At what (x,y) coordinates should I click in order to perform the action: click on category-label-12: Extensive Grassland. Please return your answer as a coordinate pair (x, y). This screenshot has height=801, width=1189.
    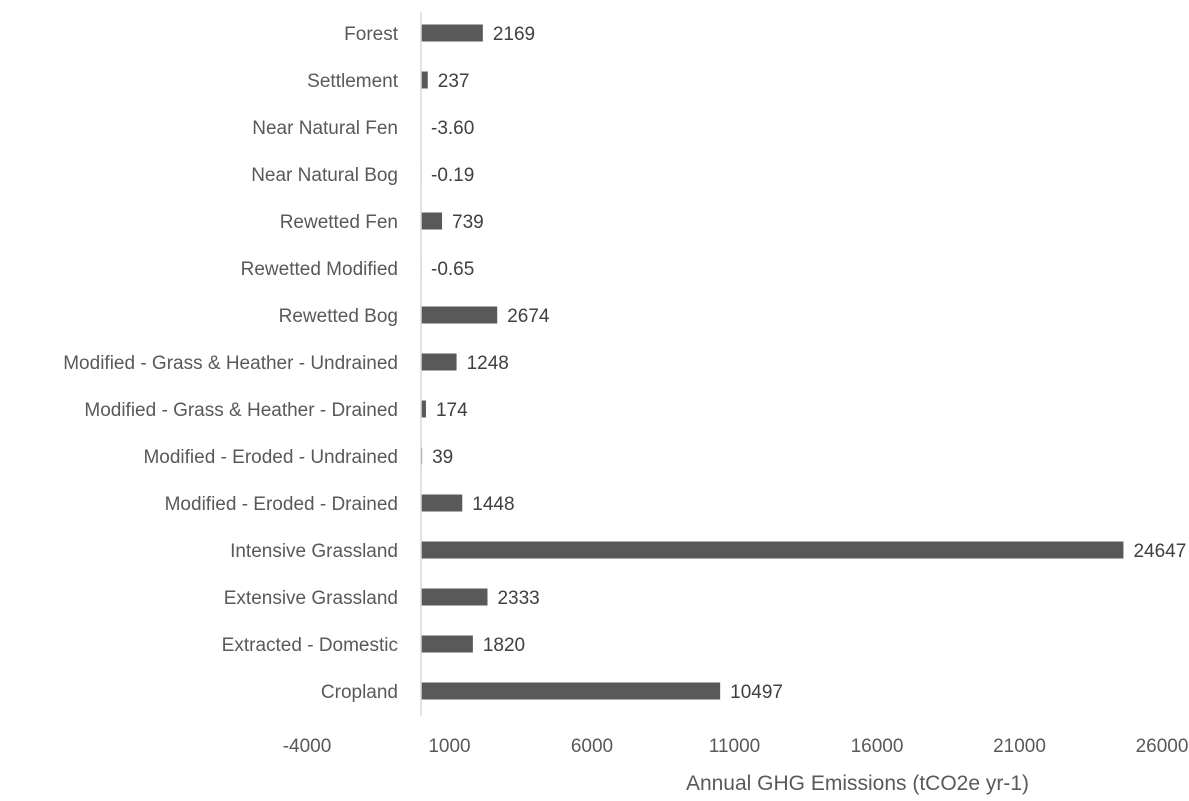
    Looking at the image, I should click on (311, 598).